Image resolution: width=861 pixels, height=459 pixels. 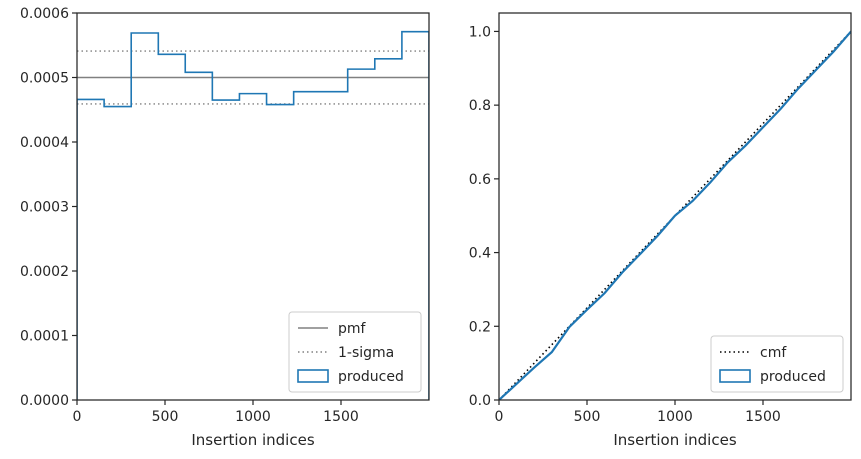 What do you see at coordinates (44, 208) in the screenshot?
I see `y-tick-label: 0.0003` at bounding box center [44, 208].